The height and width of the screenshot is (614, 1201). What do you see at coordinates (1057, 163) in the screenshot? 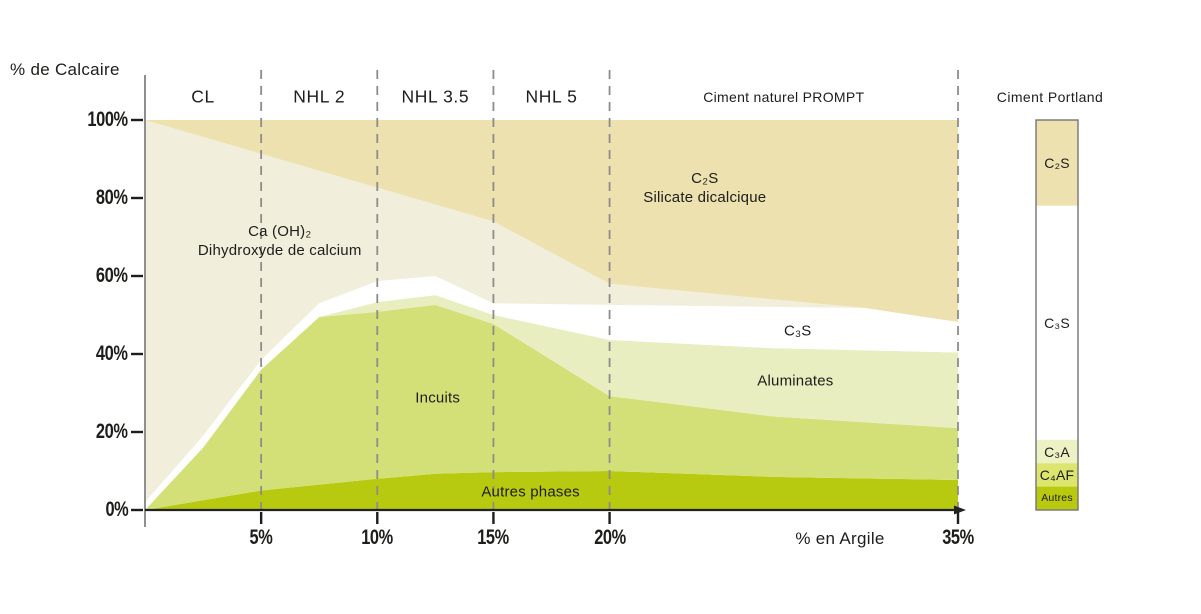
I see `portland-segment-C₂S` at bounding box center [1057, 163].